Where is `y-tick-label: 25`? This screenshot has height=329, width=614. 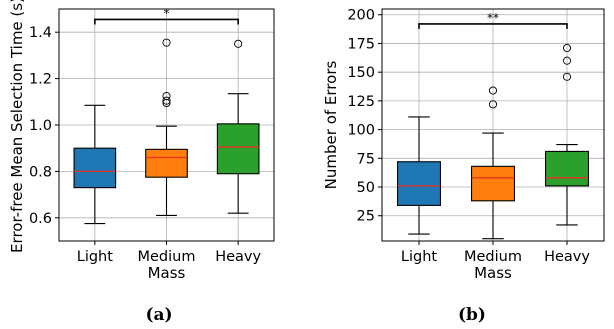 y-tick-label: 25 is located at coordinates (366, 217).